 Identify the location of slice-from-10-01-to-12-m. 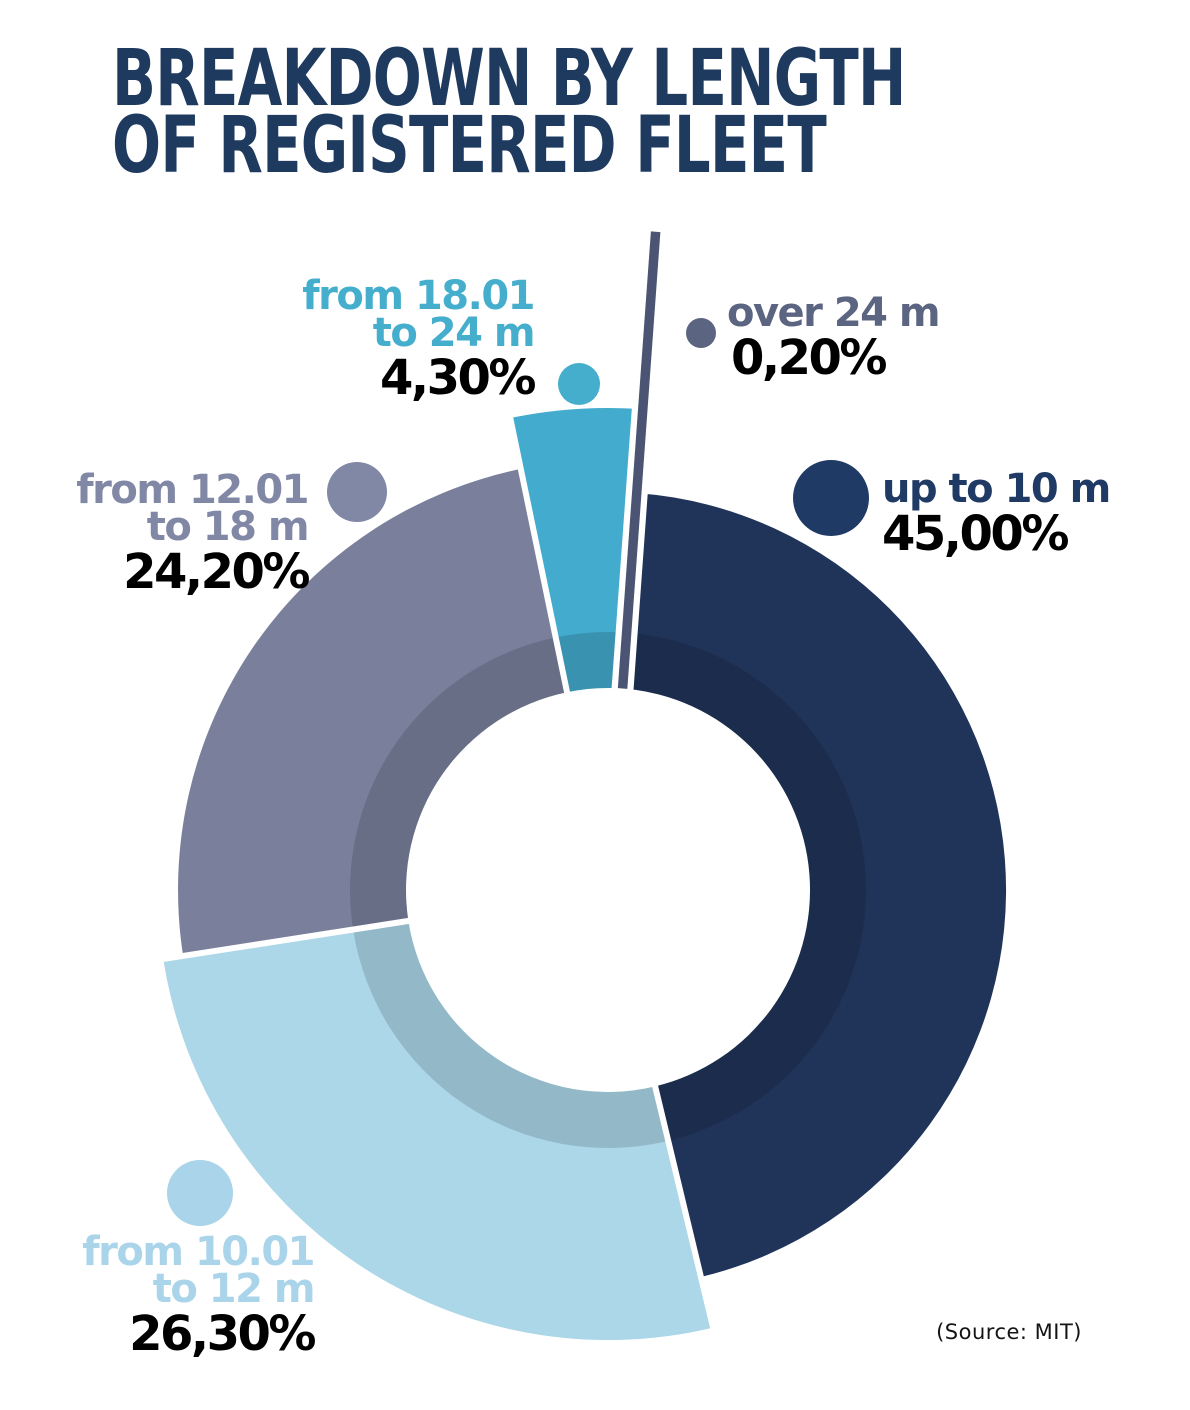
(438, 1131).